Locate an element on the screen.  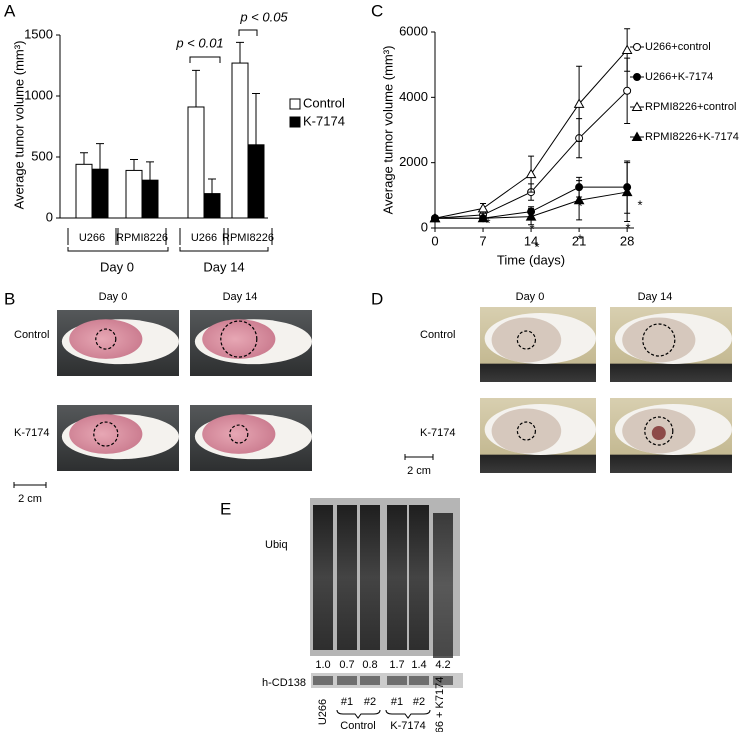
annotation: p < 0.05 is located at coordinates (263, 16).